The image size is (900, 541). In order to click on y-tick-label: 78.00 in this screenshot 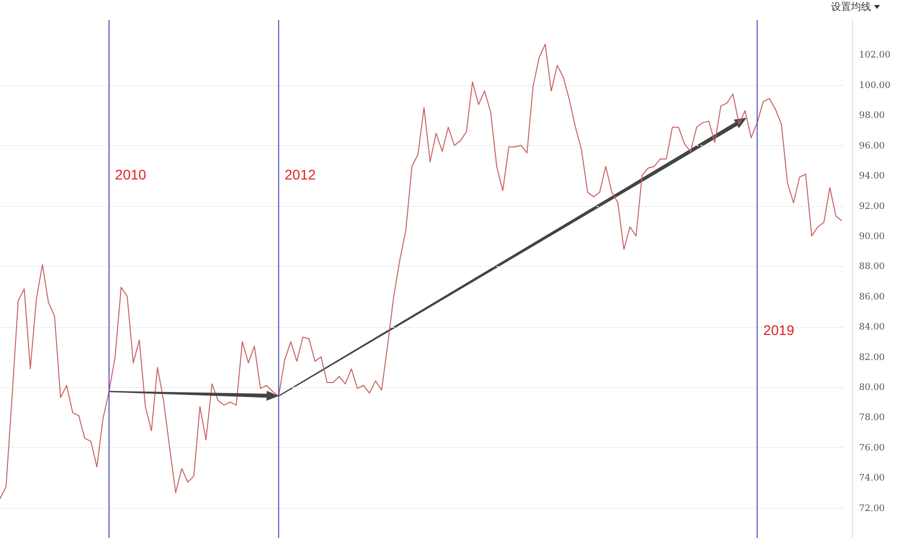, I will do `click(872, 418)`.